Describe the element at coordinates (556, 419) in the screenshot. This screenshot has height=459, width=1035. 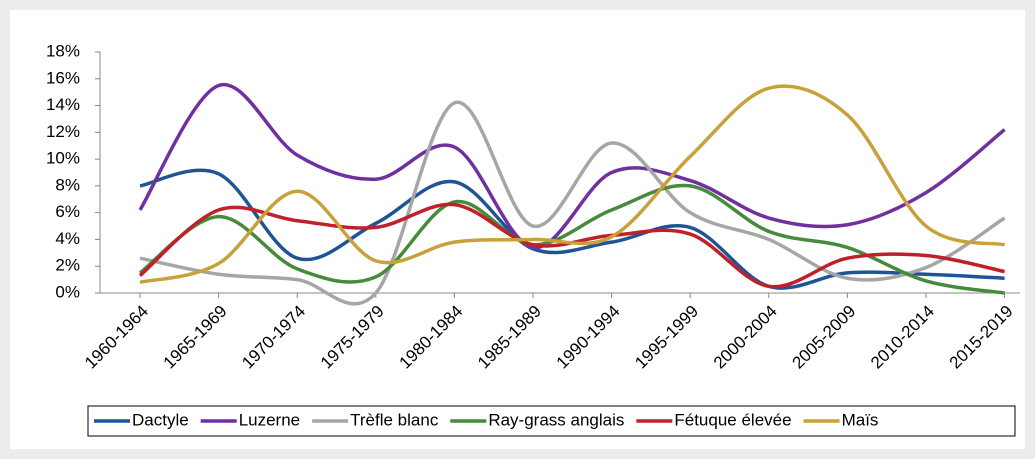
I see `legend-label: Ray-grass anglais` at that location.